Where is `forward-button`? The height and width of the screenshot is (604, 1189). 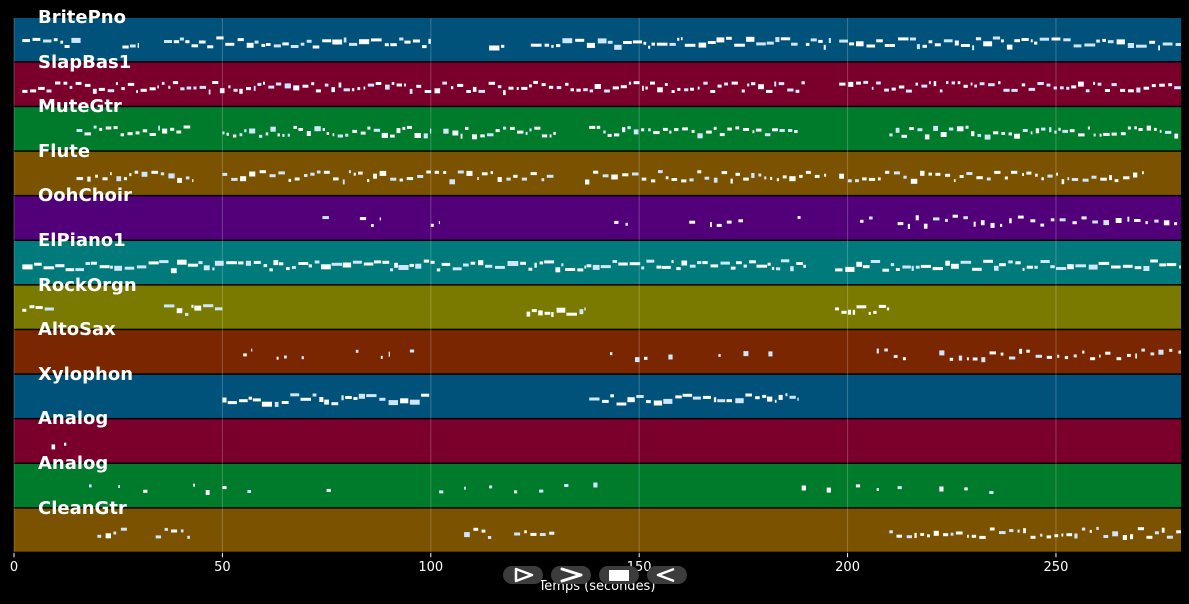
forward-button is located at coordinates (571, 575).